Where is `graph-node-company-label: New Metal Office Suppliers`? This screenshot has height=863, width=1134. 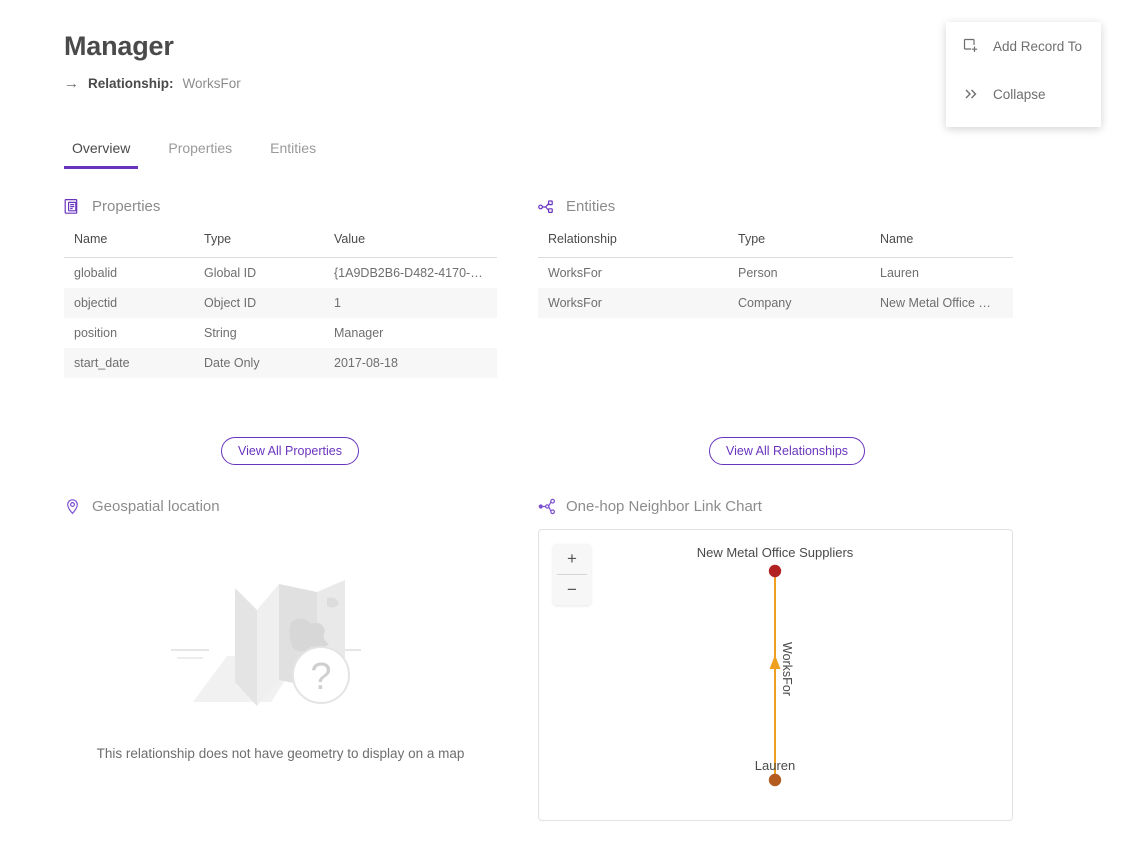
graph-node-company-label: New Metal Office Suppliers is located at coordinates (775, 552).